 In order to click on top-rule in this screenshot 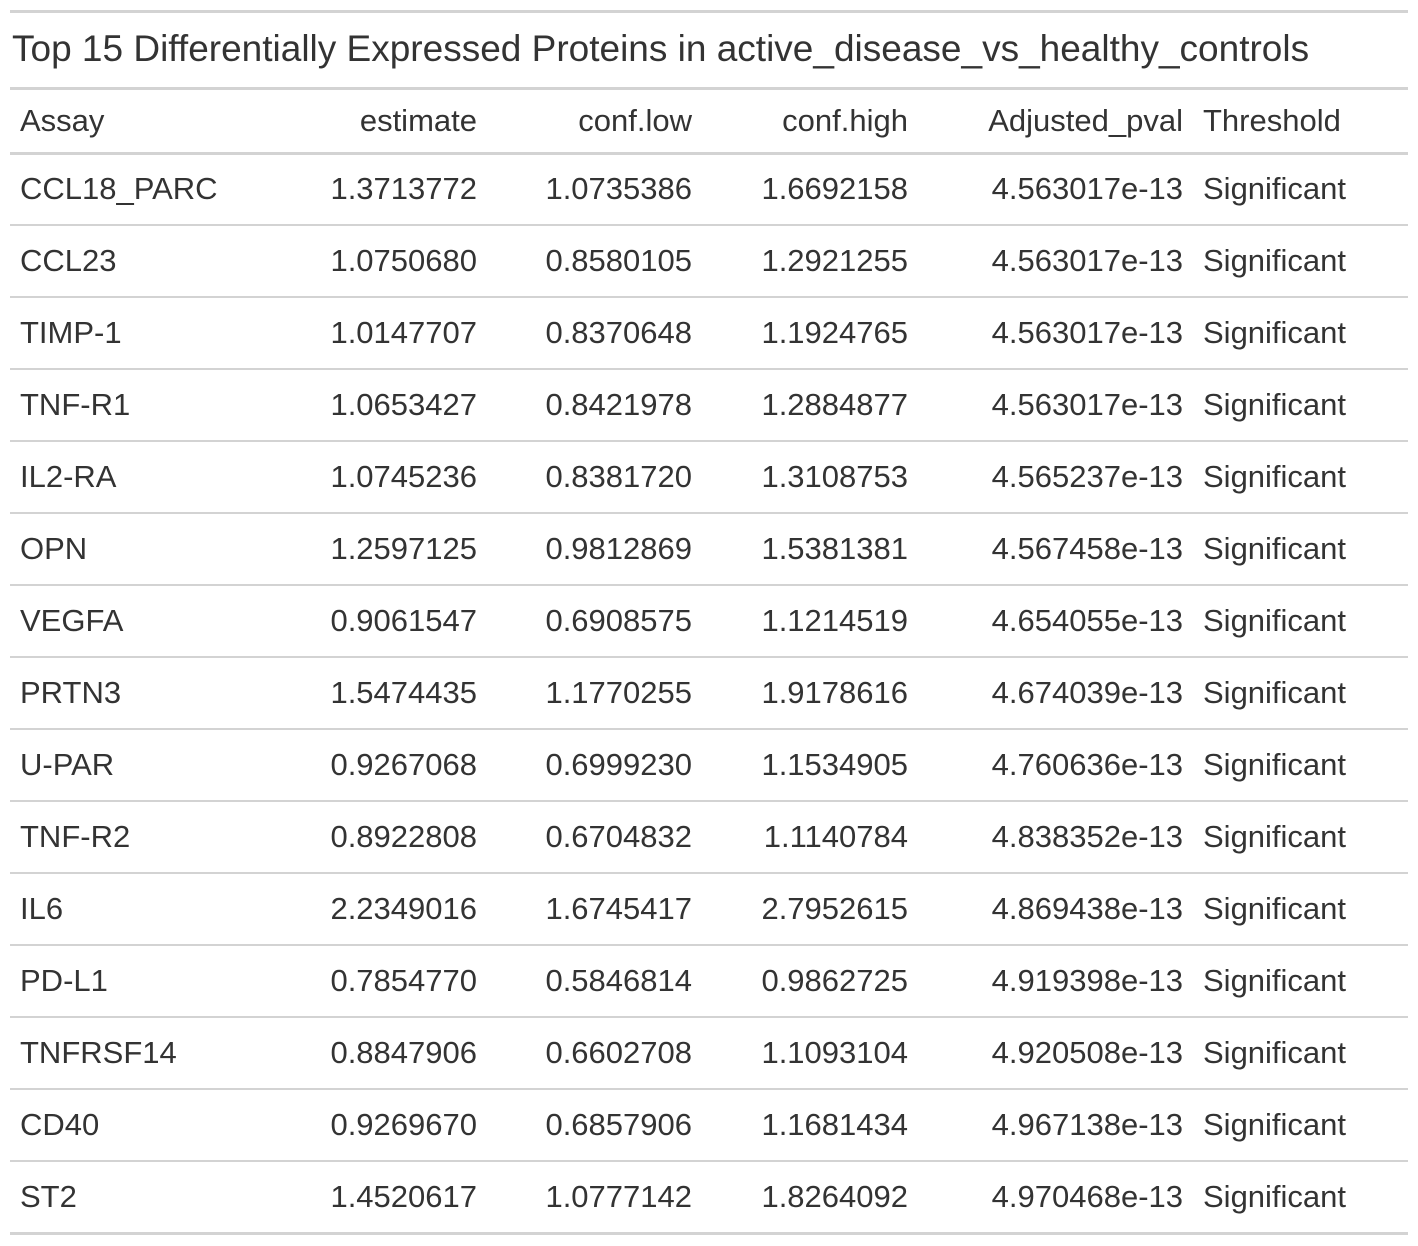, I will do `click(709, 11)`.